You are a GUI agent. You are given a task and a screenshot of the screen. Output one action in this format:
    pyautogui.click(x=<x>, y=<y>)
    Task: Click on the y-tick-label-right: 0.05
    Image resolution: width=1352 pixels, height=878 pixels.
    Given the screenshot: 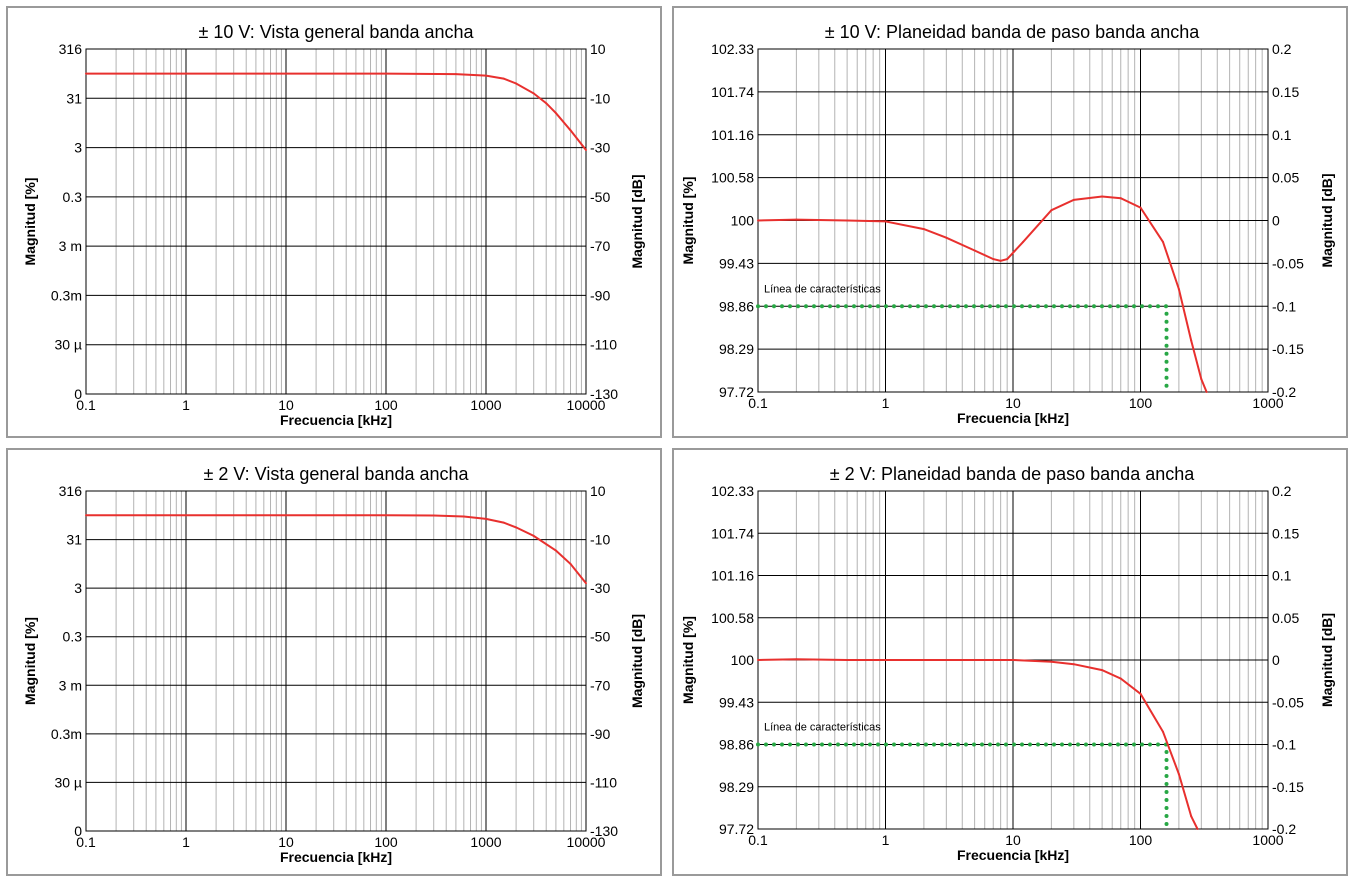 What is the action you would take?
    pyautogui.click(x=1285, y=178)
    